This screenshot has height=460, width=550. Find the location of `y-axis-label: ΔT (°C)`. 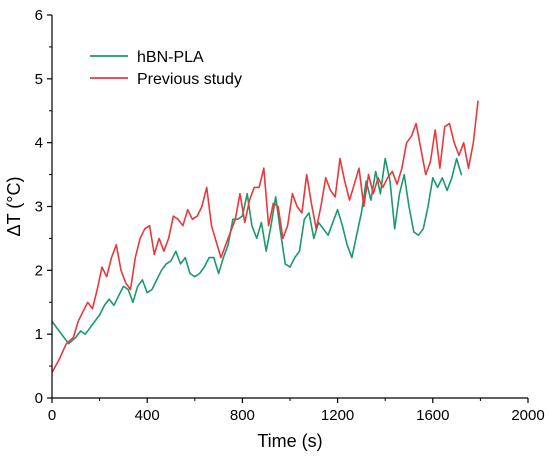

y-axis-label: ΔT (°C) is located at coordinates (14, 207).